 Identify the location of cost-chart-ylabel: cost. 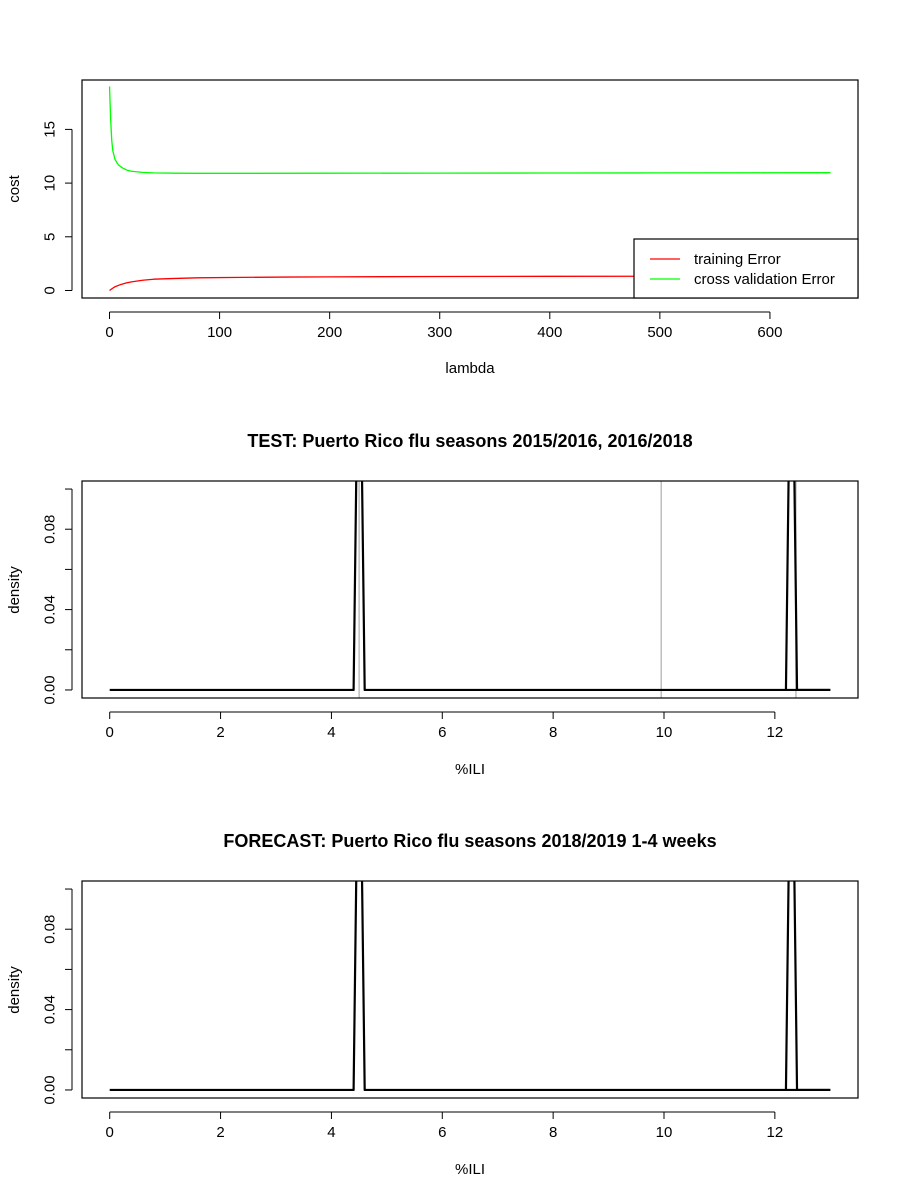
(14, 188).